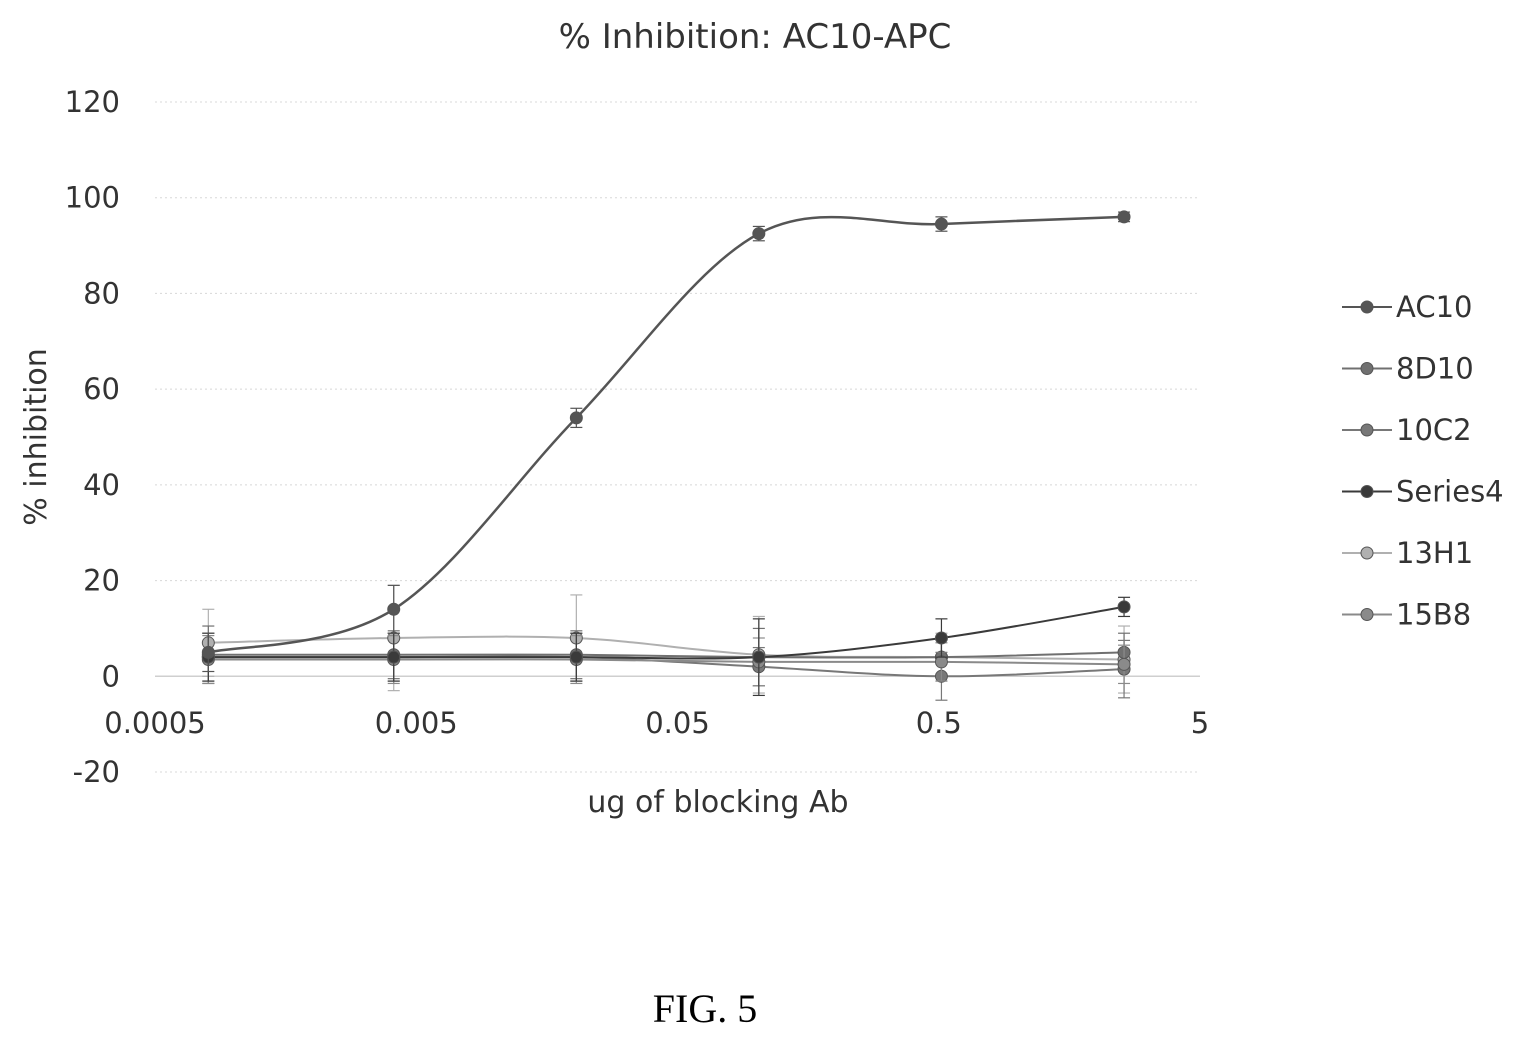 This screenshot has width=1527, height=1043. I want to click on series-15B8, so click(666, 661).